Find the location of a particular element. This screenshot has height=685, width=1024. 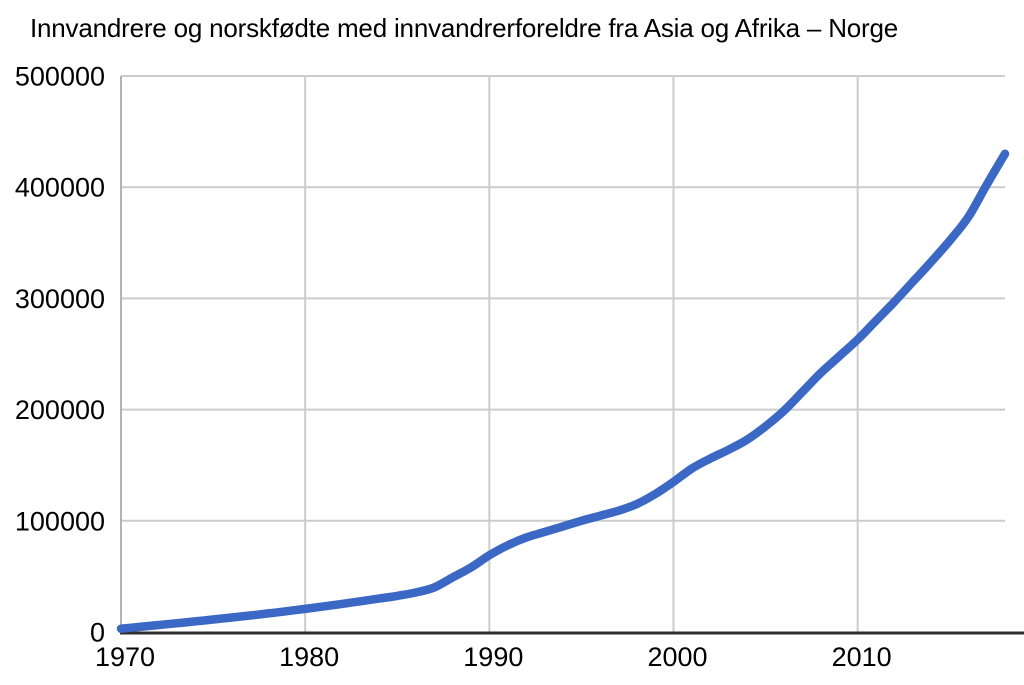

y-tick-label: 0 is located at coordinates (97, 633).